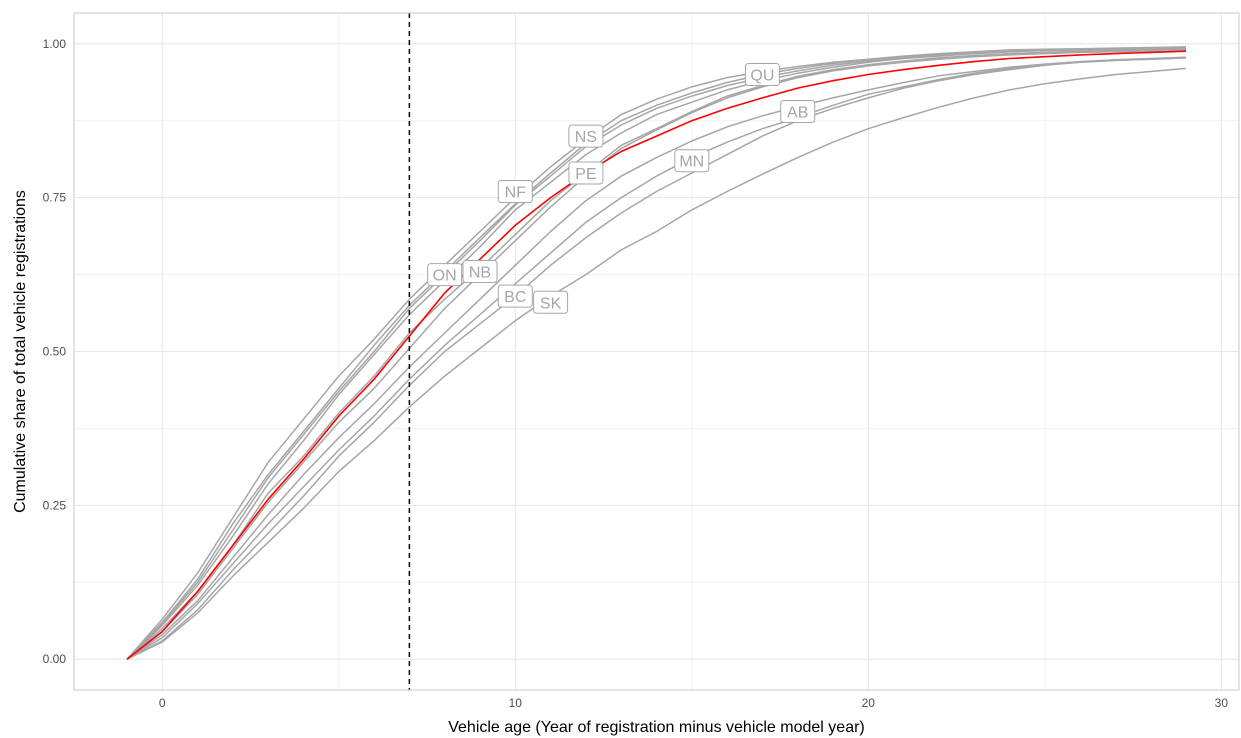  I want to click on series-label-text: NS, so click(586, 137).